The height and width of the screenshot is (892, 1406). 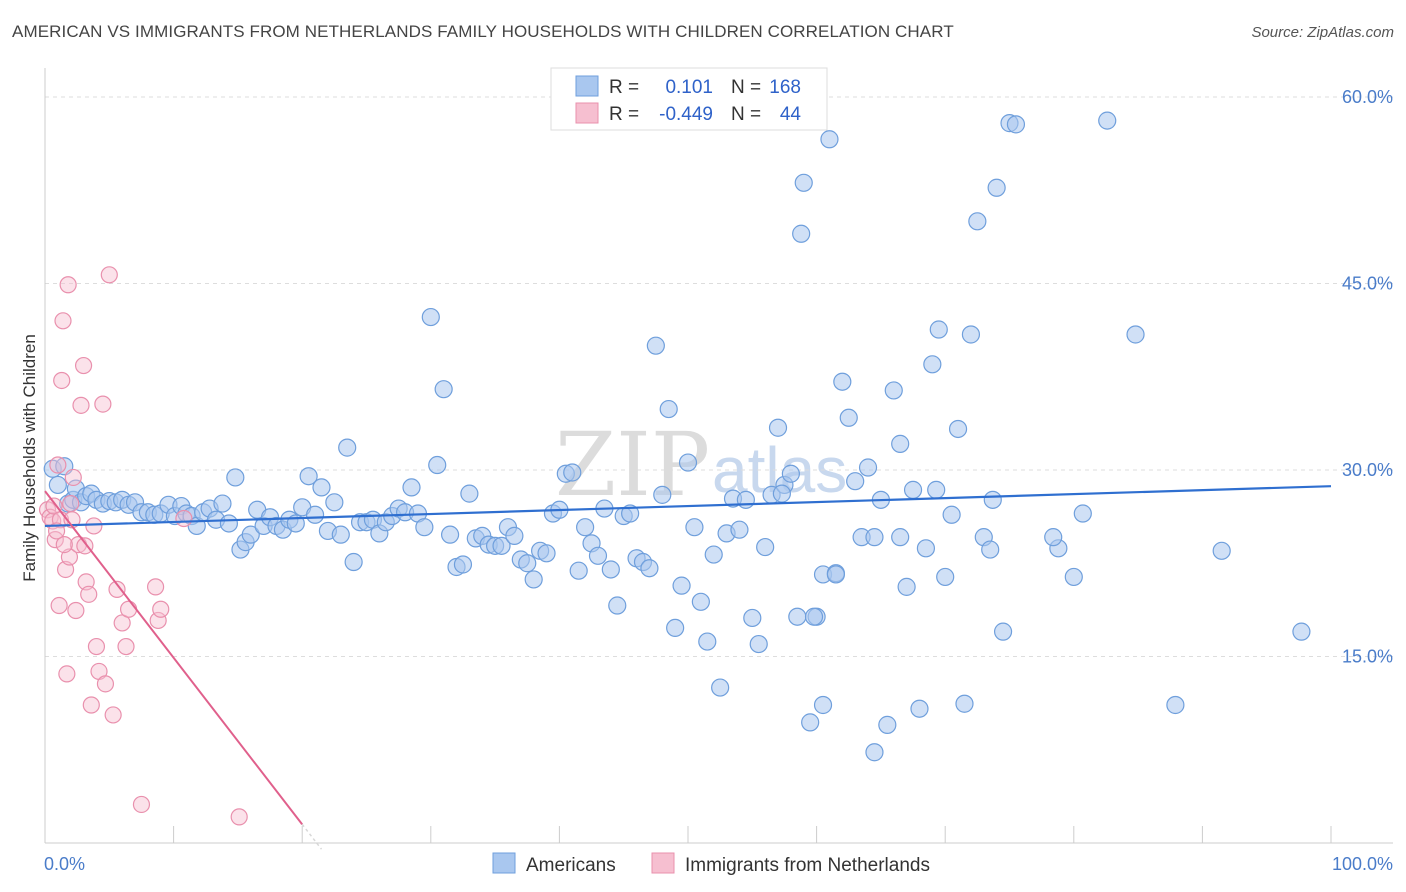 I want to click on bottom-legend-label-netherlands: Immigrants from Netherlands, so click(x=807, y=865).